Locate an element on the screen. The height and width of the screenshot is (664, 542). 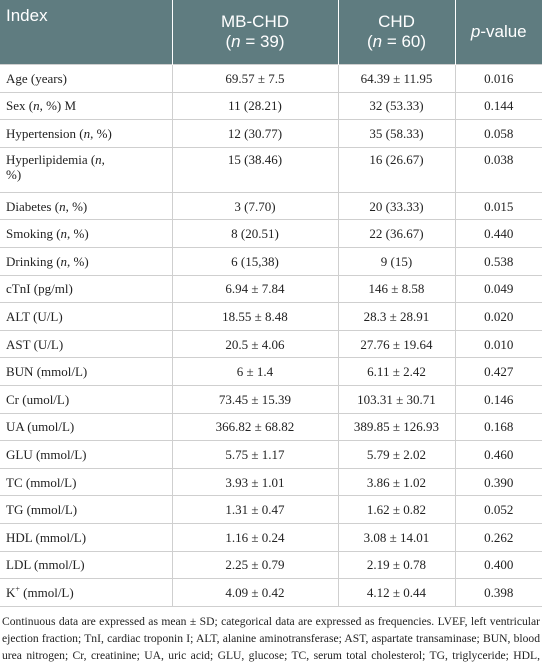
index-label: LDL (mmol/L) is located at coordinates (45, 564).